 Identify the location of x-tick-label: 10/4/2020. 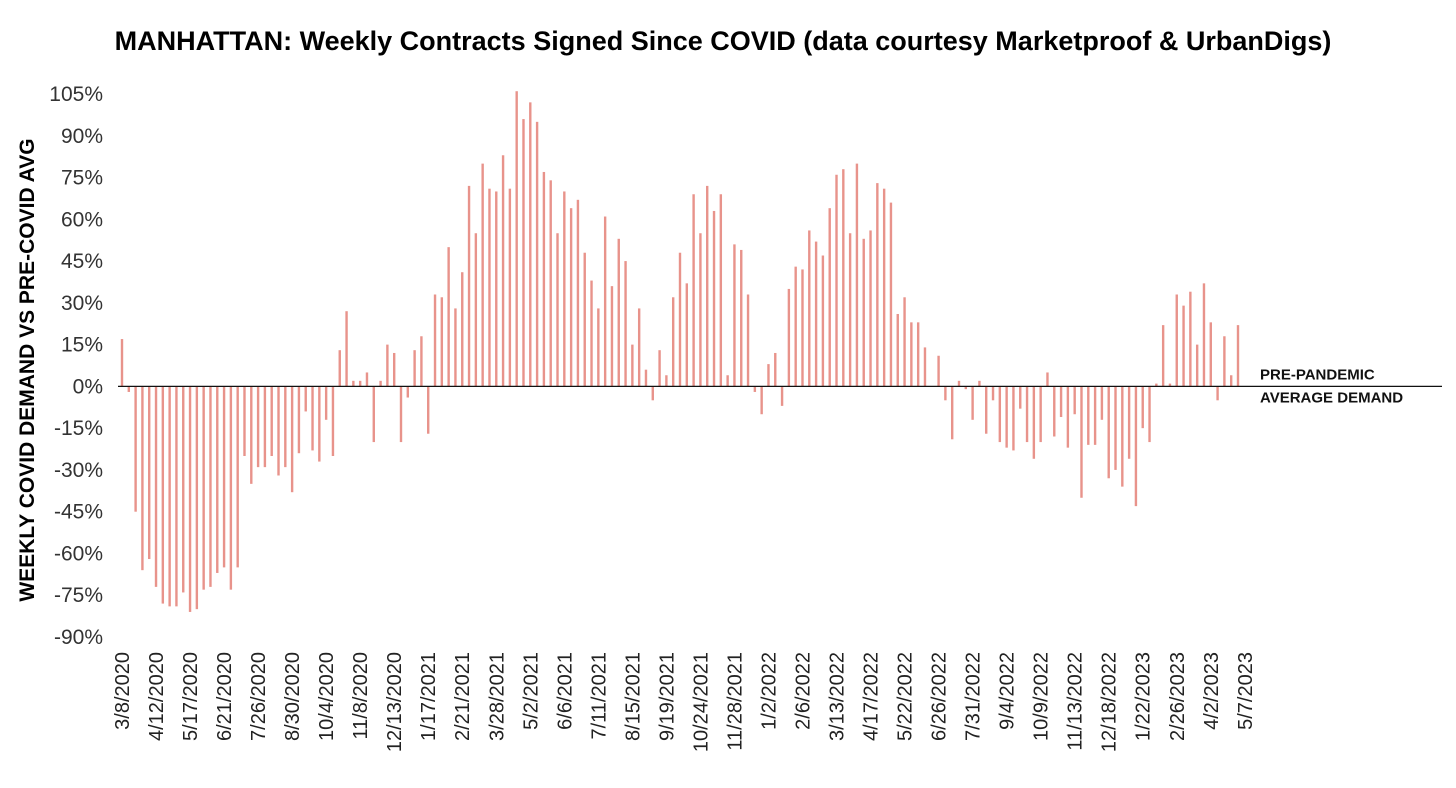
(327, 696).